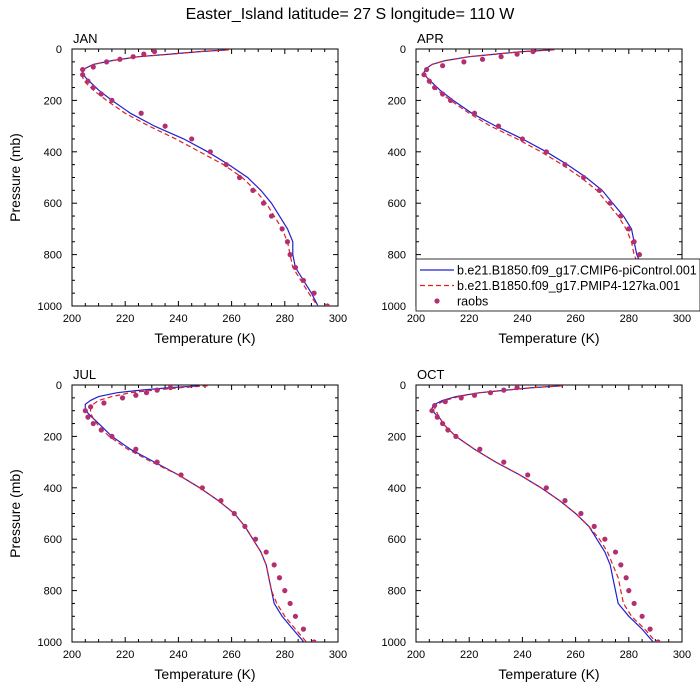 The image size is (700, 700). What do you see at coordinates (577, 271) in the screenshot?
I see `legend-label: b.e21.B1850.f09_g17.CMIP6-piControl.001` at bounding box center [577, 271].